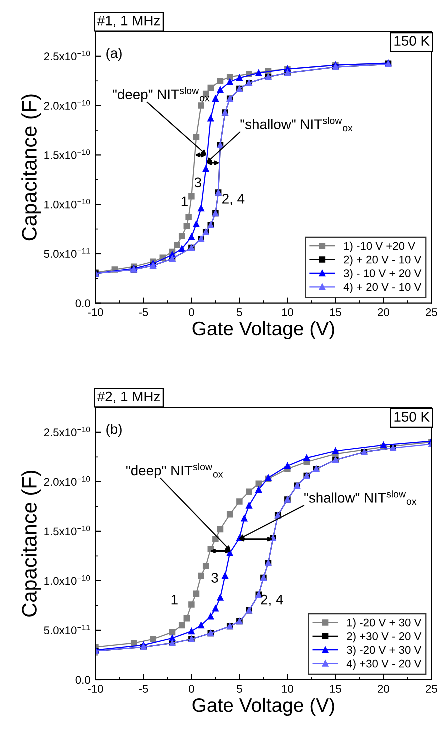  What do you see at coordinates (383, 288) in the screenshot?
I see `legend-label: 4) + 20 V - 10 V` at bounding box center [383, 288].